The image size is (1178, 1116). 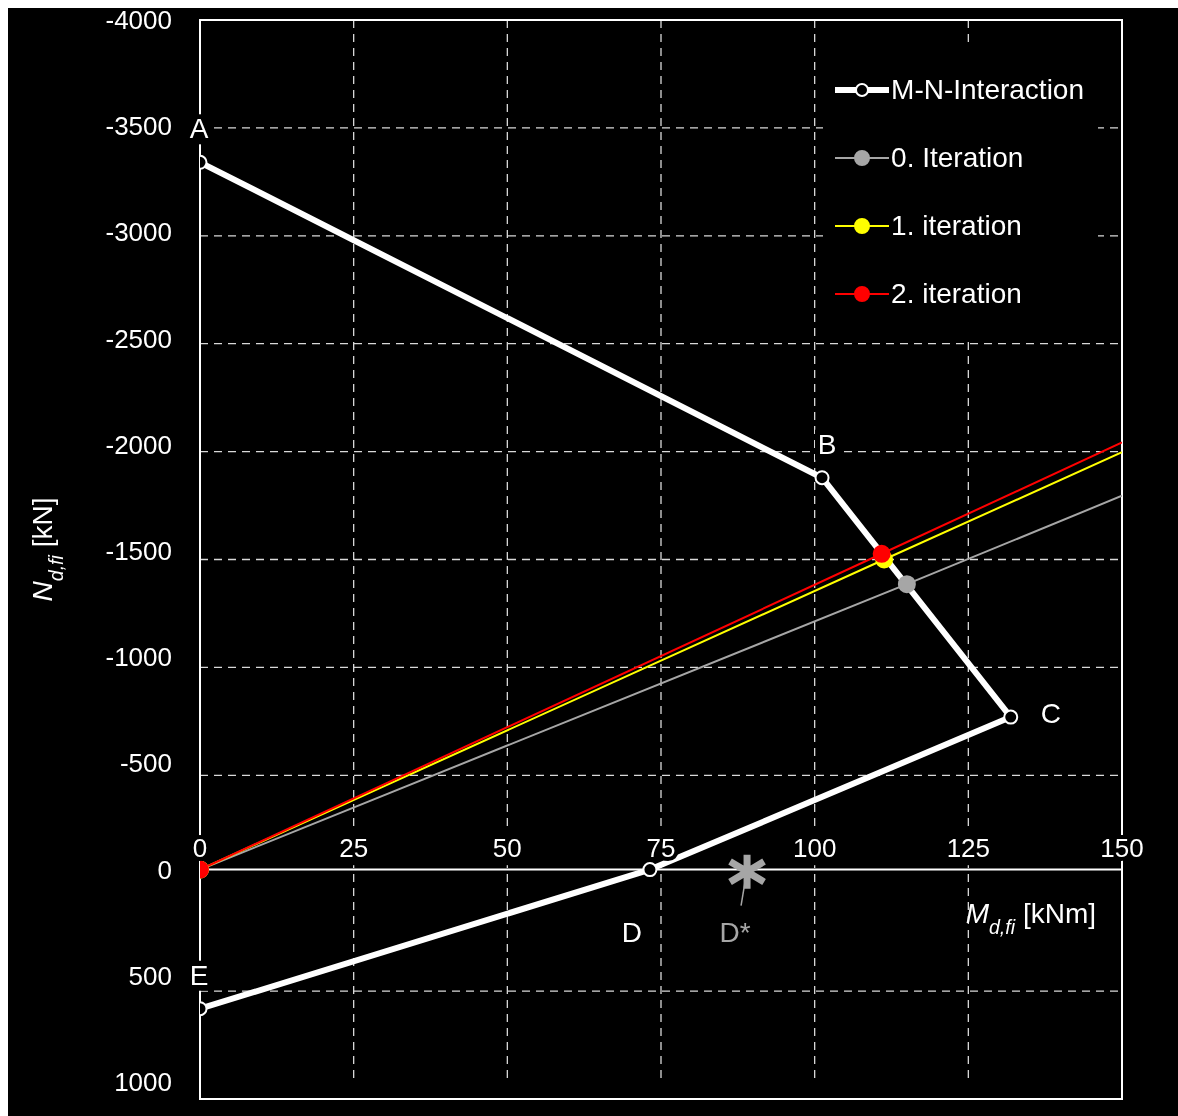 I want to click on y-tick-label: 1000, so click(x=143, y=1082).